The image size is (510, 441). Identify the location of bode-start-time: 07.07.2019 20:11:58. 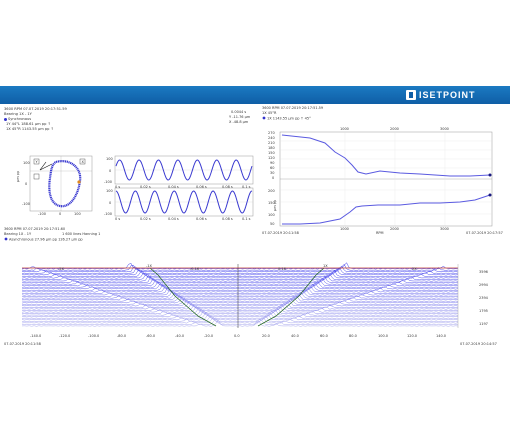
(280, 233).